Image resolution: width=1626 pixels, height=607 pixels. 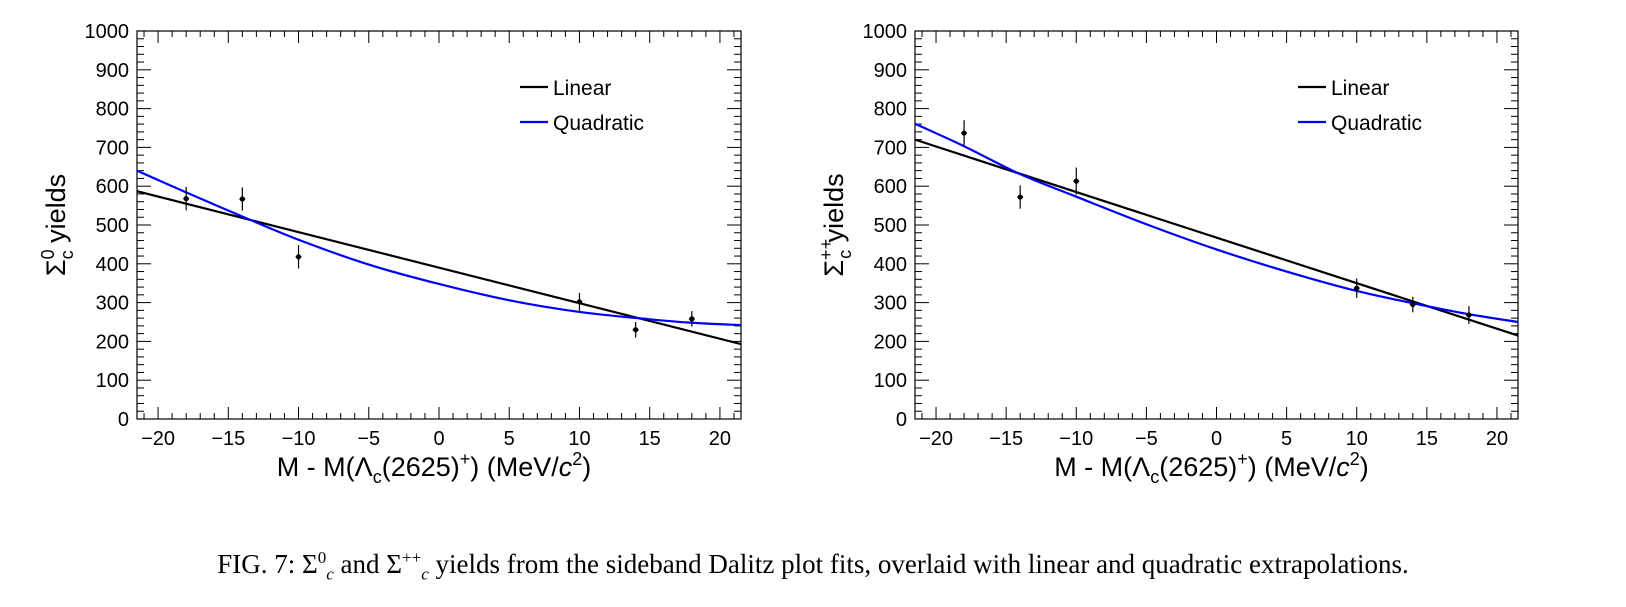 What do you see at coordinates (318, 566) in the screenshot?
I see `caption-sigma-zero: Σ0c` at bounding box center [318, 566].